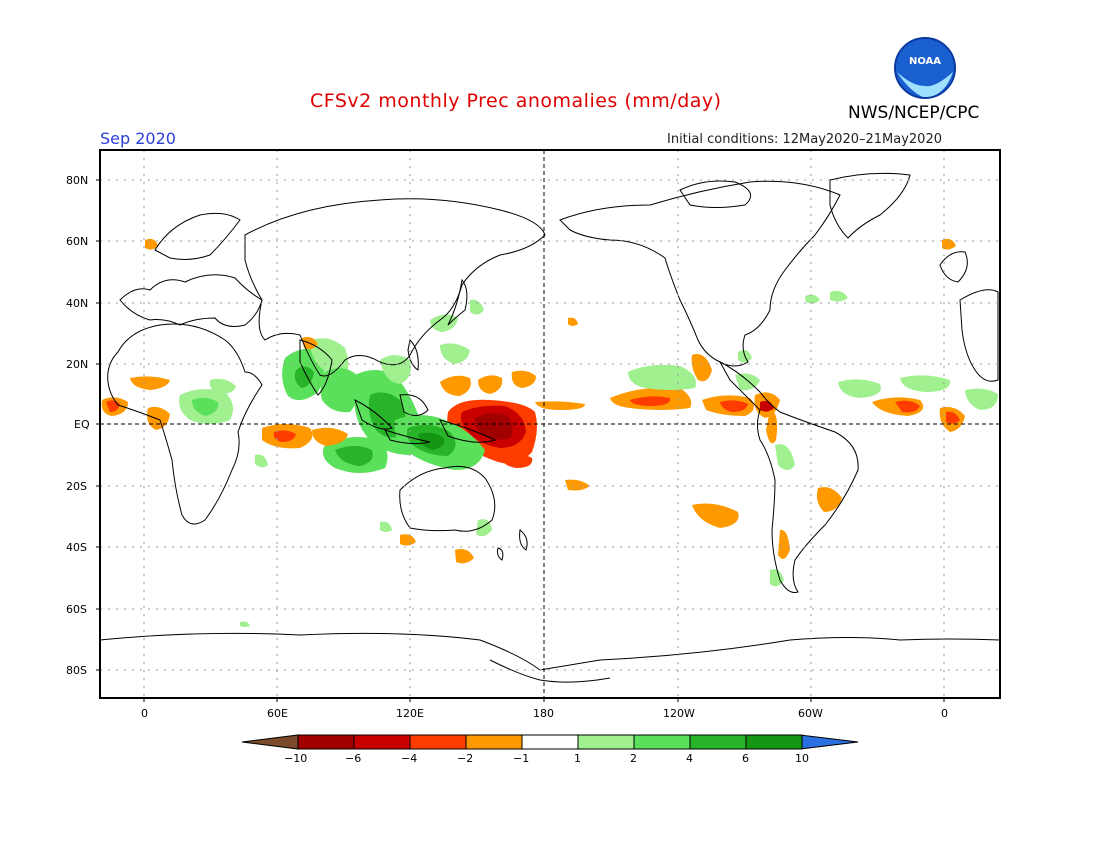  Describe the element at coordinates (633, 758) in the screenshot. I see `cbar-label-7: 2` at that location.